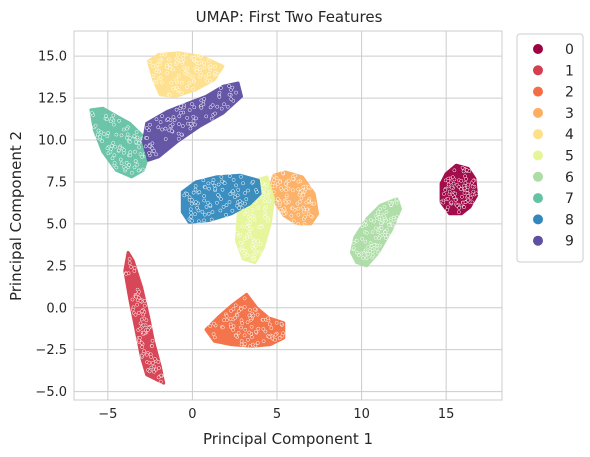  Describe the element at coordinates (553, 242) in the screenshot. I see `legend-item-9: 9` at that location.